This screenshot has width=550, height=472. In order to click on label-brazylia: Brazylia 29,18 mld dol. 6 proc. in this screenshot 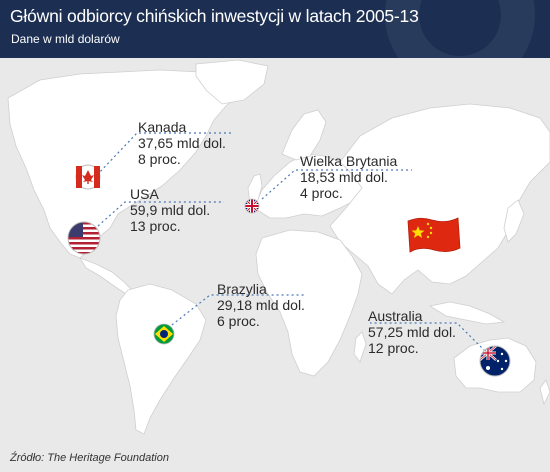, I will do `click(261, 305)`.